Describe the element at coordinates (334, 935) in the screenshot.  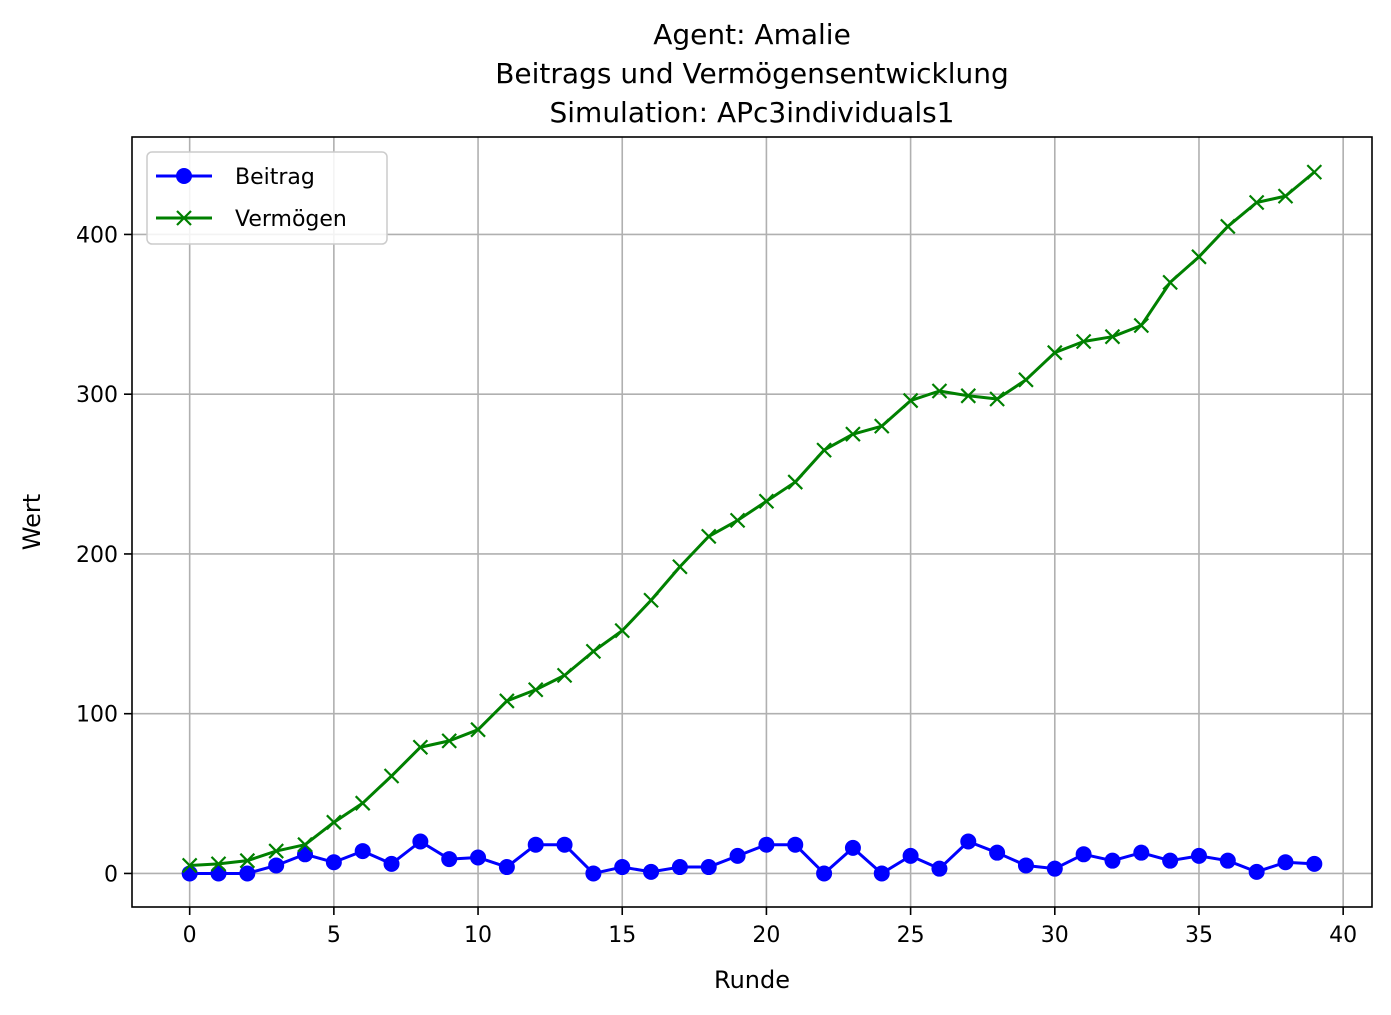
I see `x-tick-label: 5` at that location.